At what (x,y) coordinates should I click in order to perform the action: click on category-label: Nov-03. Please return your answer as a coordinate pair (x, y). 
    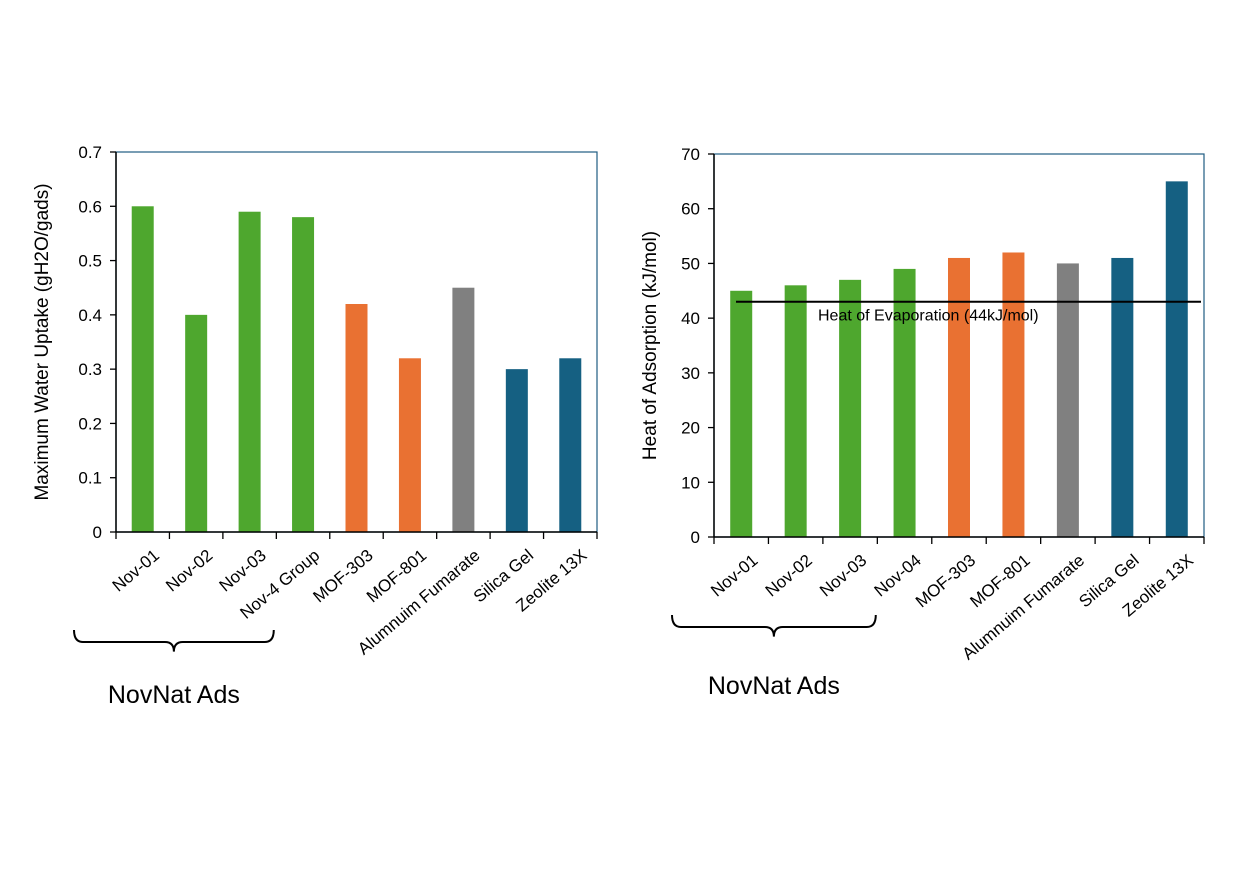
    Looking at the image, I should click on (843, 576).